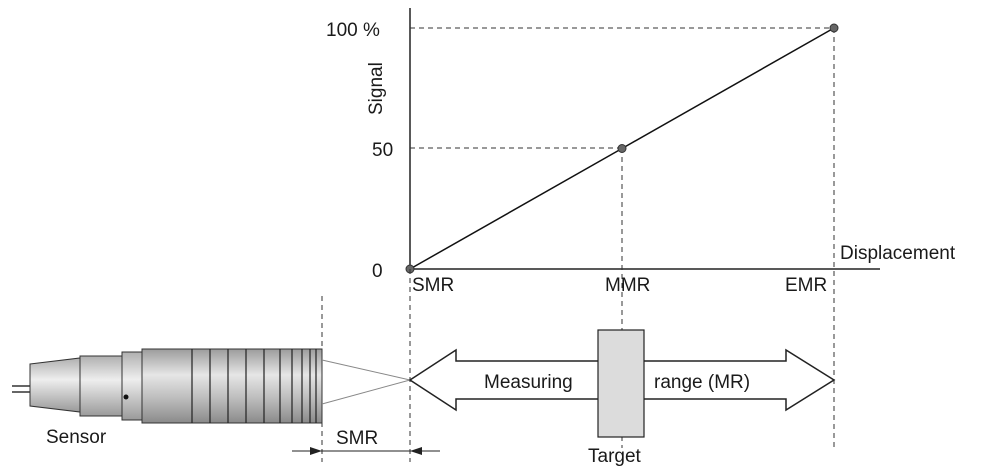 The width and height of the screenshot is (992, 468). What do you see at coordinates (254, 386) in the screenshot?
I see `sensor-threads` at bounding box center [254, 386].